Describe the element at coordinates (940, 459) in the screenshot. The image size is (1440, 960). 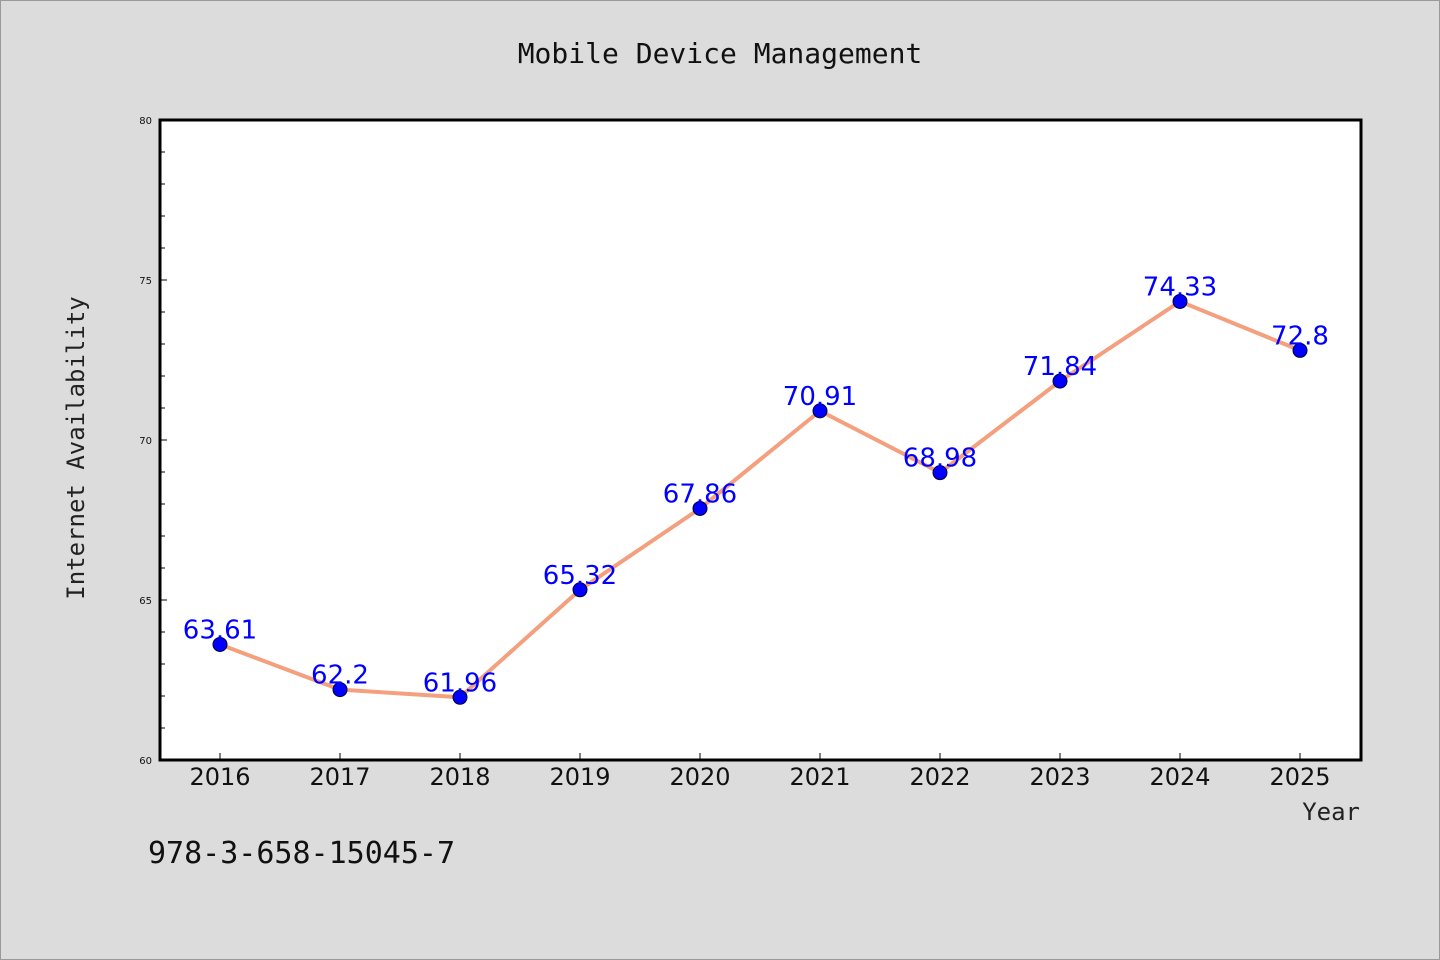
I see `data-label: 68.98` at that location.